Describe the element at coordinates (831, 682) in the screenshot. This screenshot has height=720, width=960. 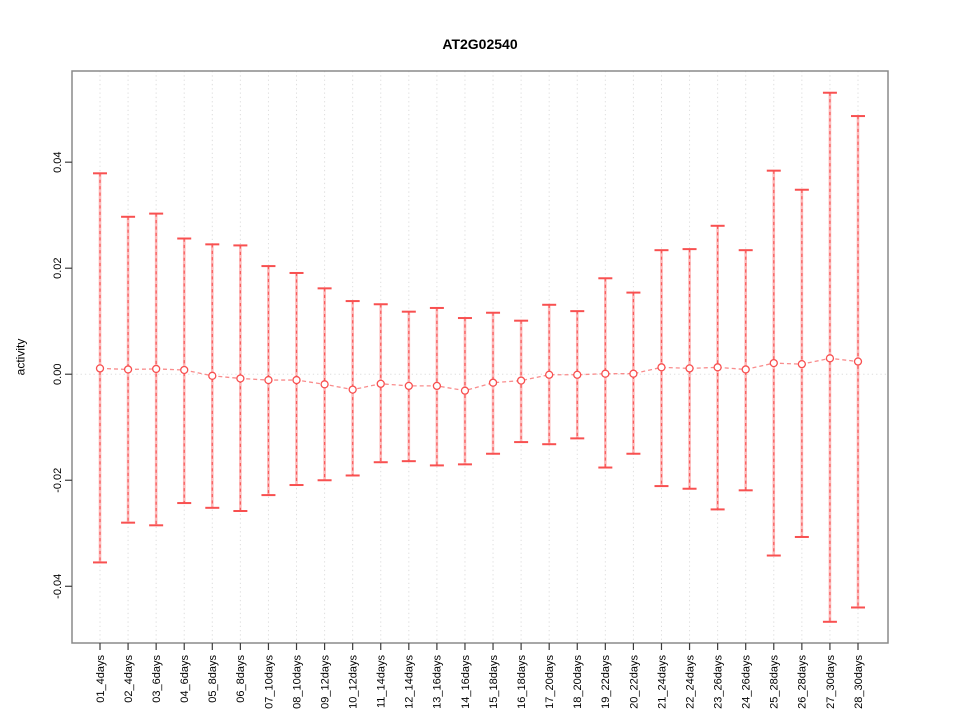
I see `x-tick-label: 27_30days` at that location.